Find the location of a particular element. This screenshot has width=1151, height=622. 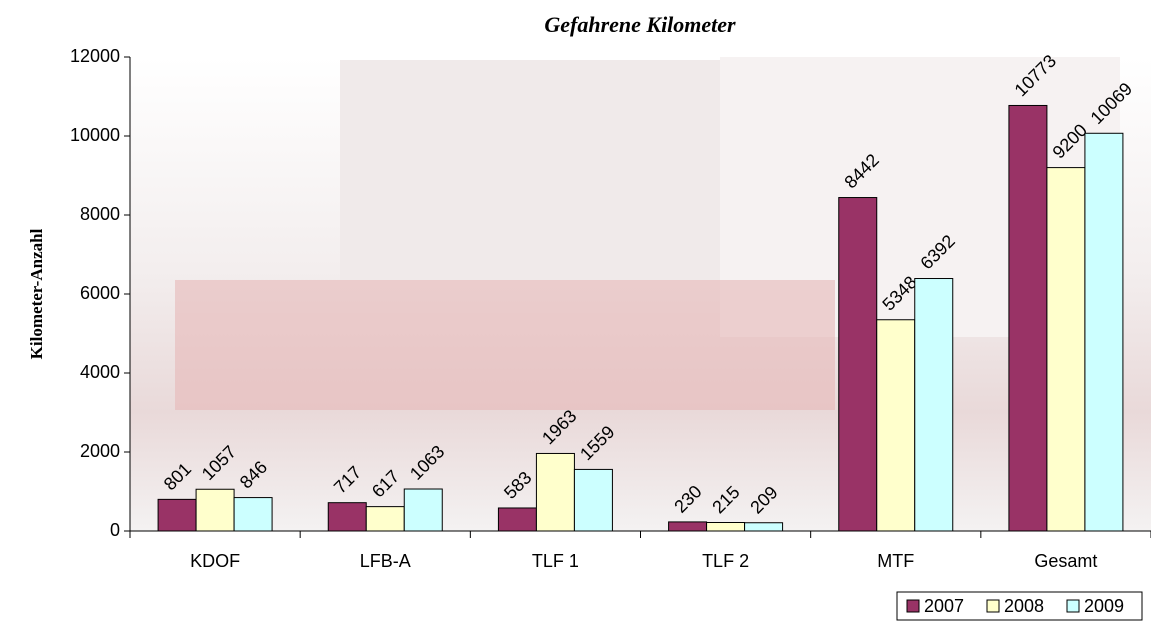

x-tick-label: TLF 2 is located at coordinates (725, 561).